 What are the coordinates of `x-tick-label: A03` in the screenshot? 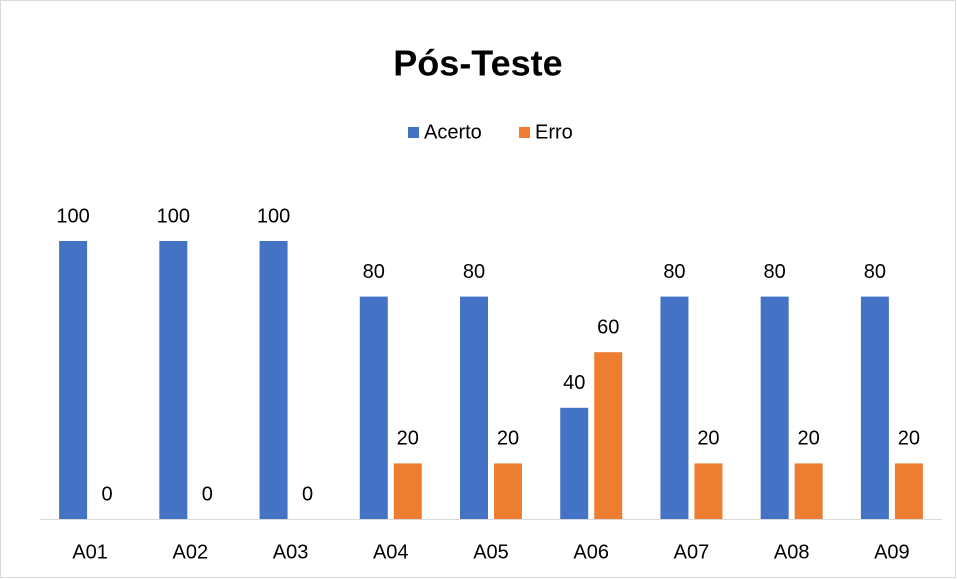 It's located at (291, 552).